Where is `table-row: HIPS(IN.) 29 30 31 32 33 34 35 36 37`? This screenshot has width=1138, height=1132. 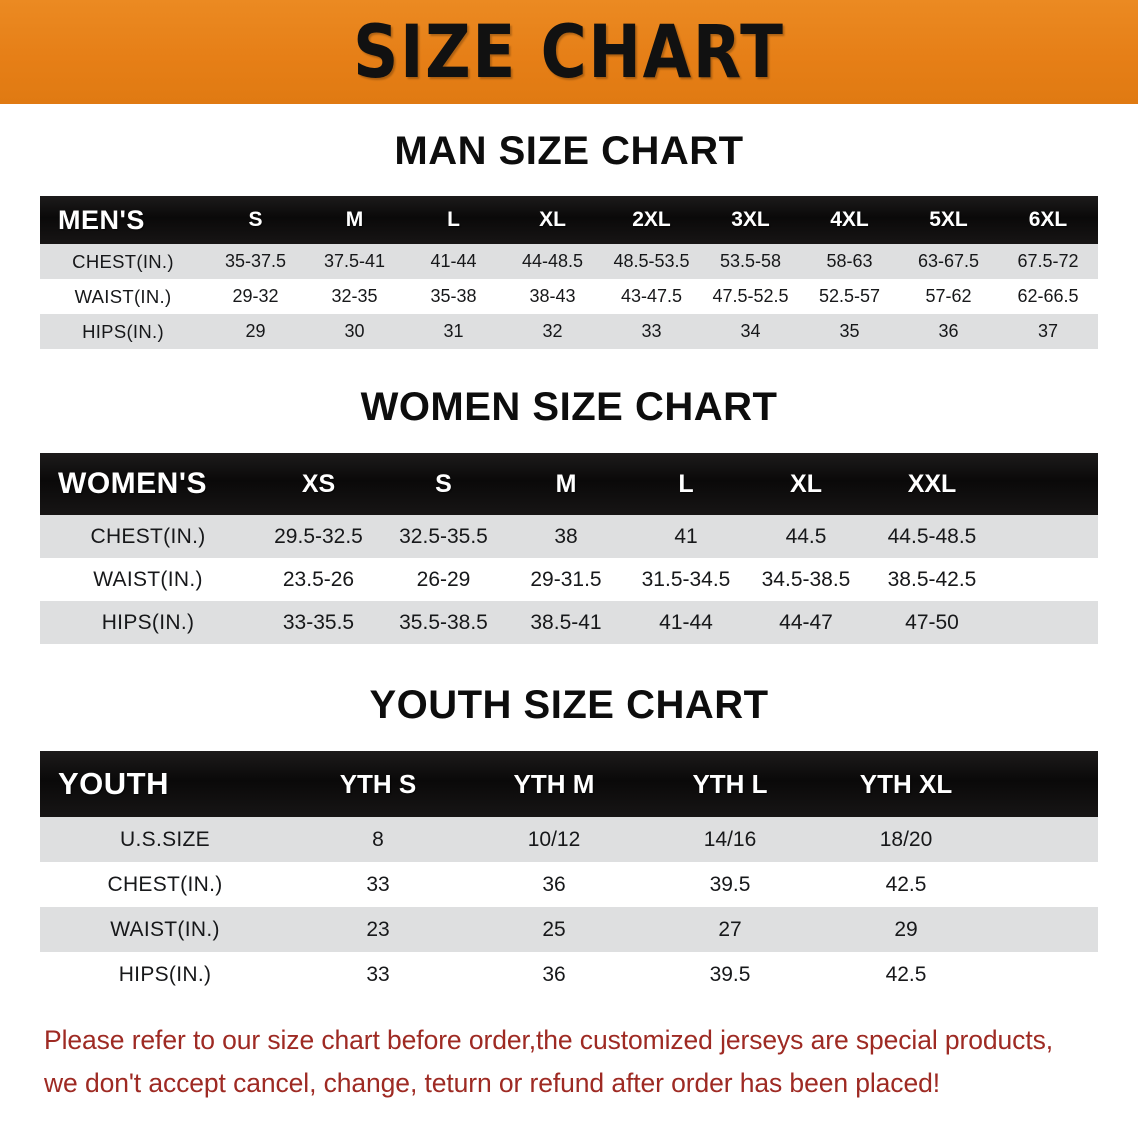
table-row: HIPS(IN.) 29 30 31 32 33 34 35 36 37 is located at coordinates (569, 331).